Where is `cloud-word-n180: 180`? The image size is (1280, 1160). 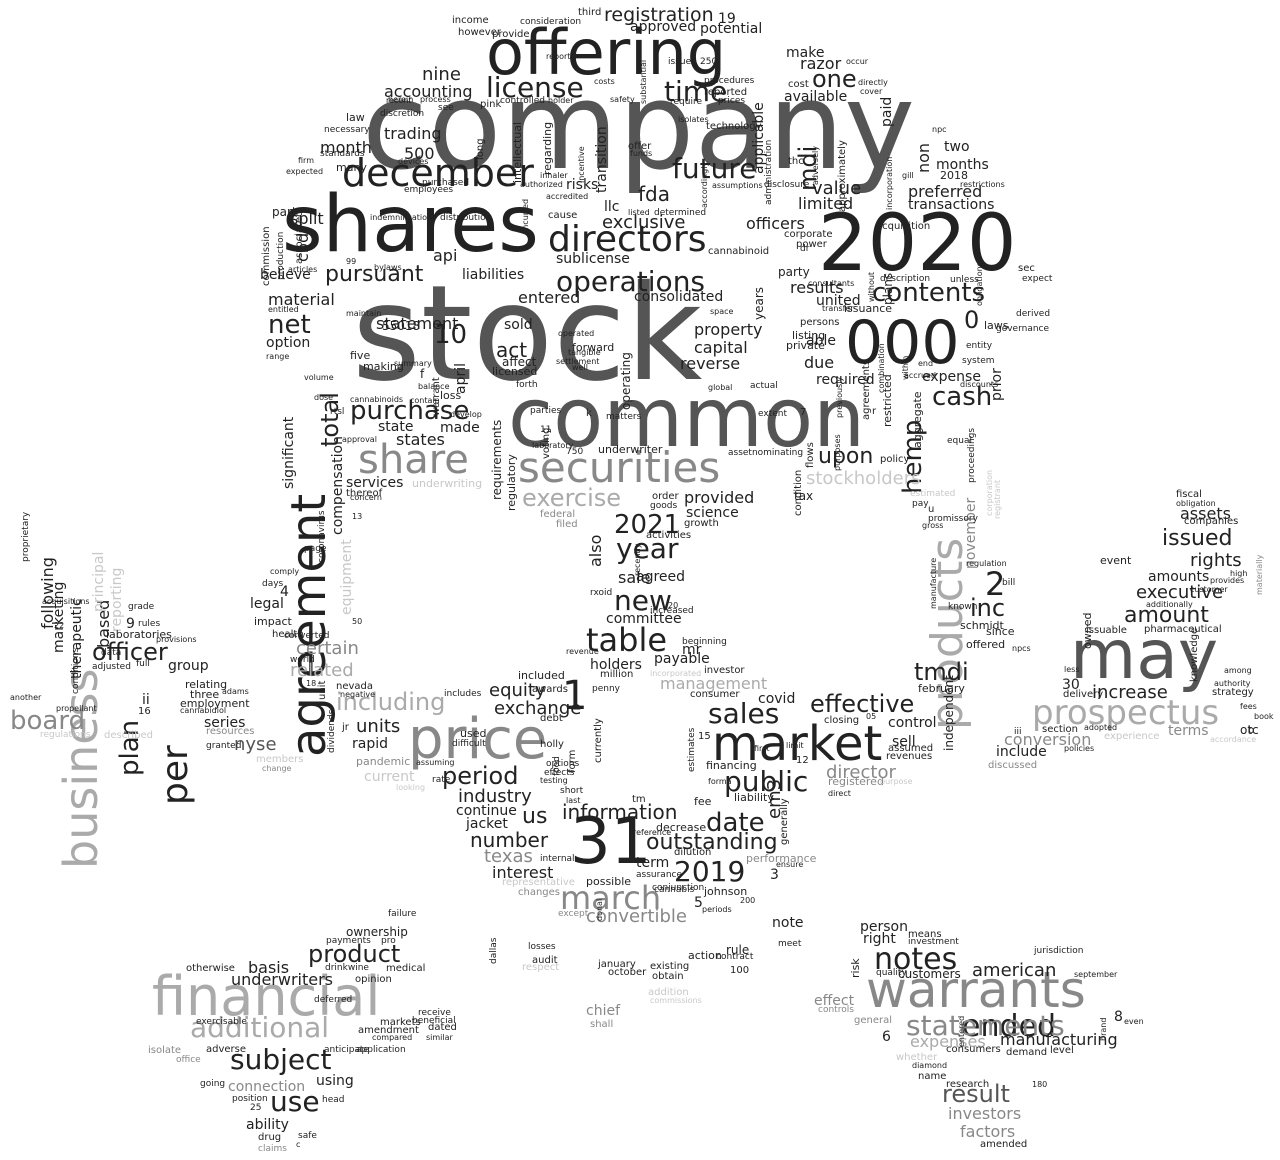 cloud-word-n180: 180 is located at coordinates (1040, 1084).